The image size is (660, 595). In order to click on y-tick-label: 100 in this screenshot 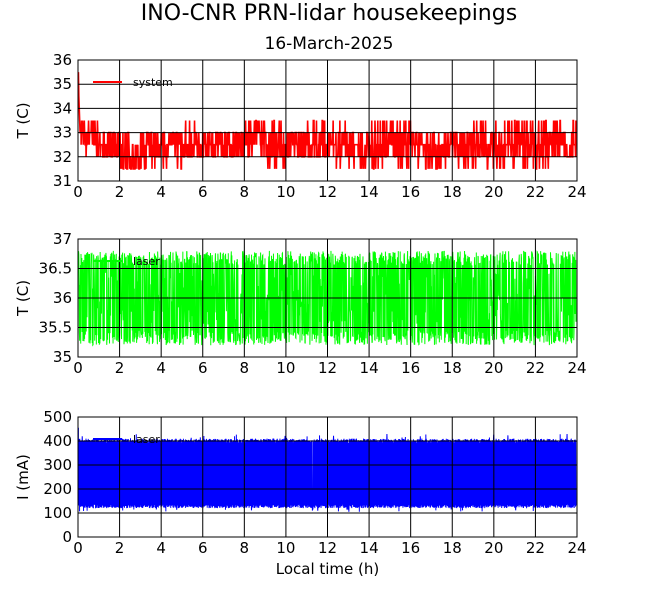, I will do `click(57, 513)`.